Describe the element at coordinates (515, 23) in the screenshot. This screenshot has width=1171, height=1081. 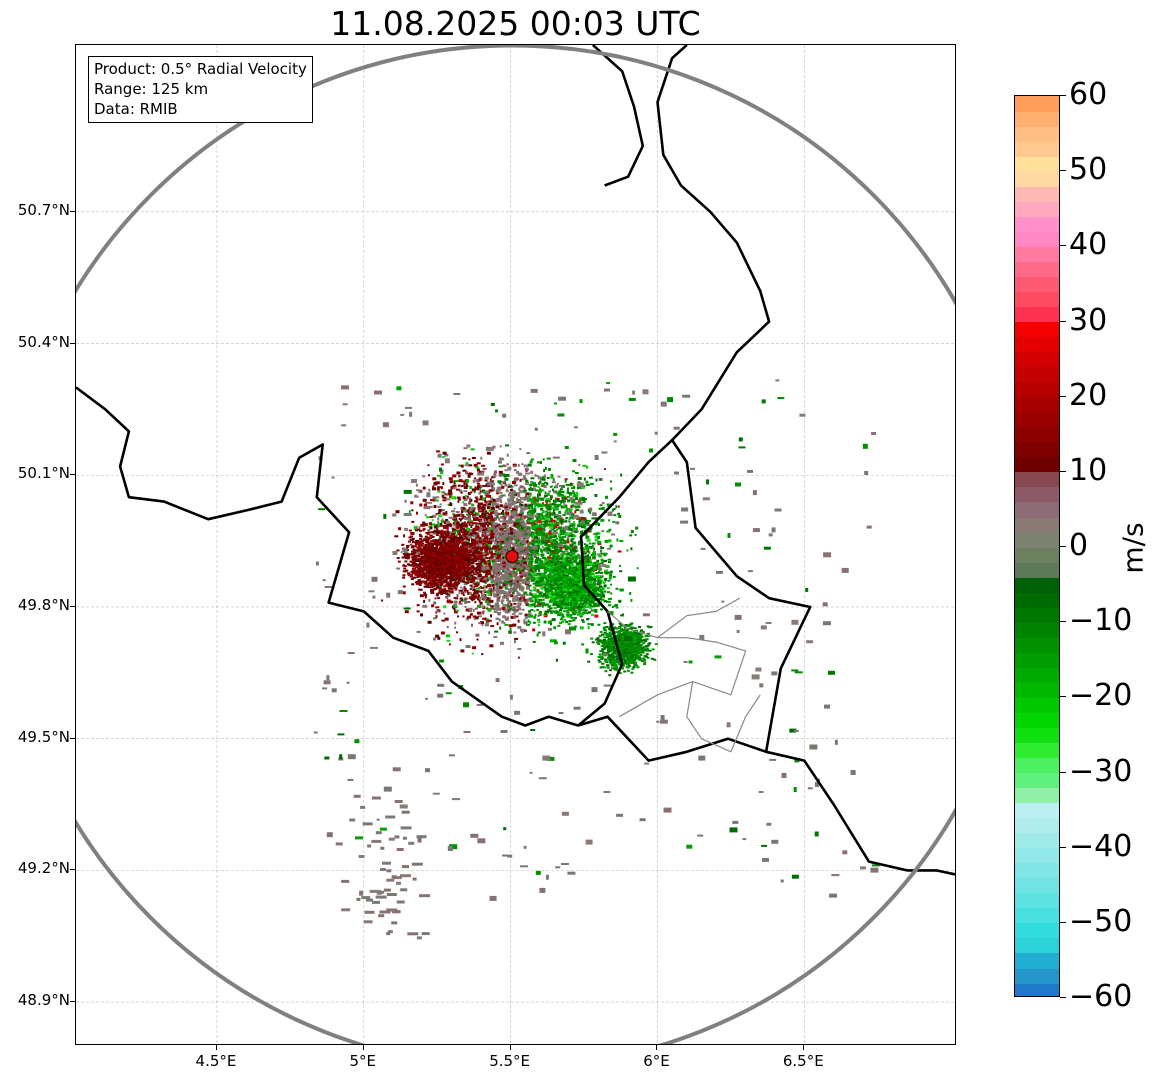
I see `map-title: 11.08.2025 00:03 UTC` at that location.